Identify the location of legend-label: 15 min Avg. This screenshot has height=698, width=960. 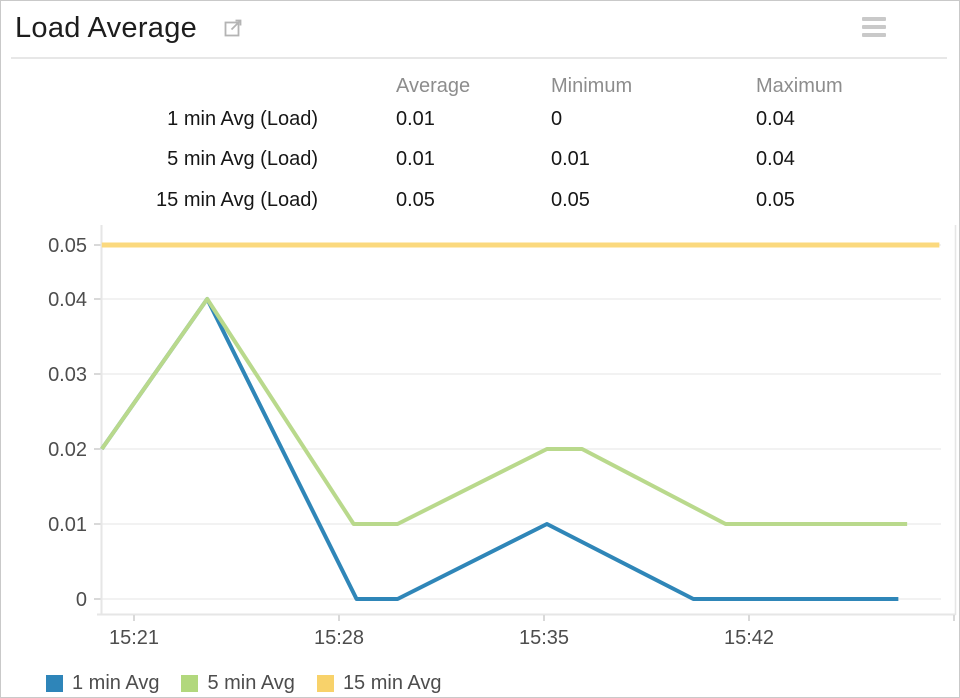
(392, 683).